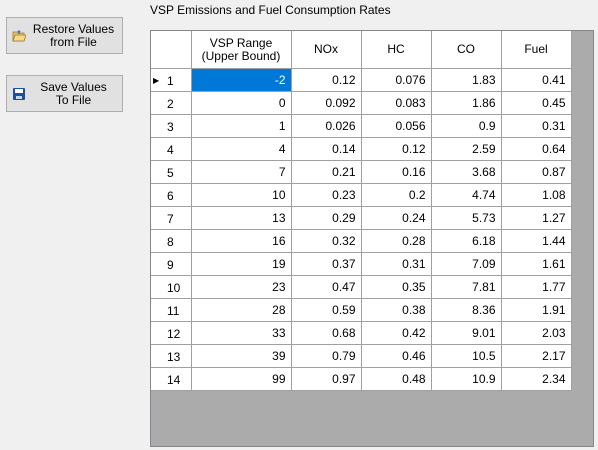 The image size is (598, 450). Describe the element at coordinates (396, 50) in the screenshot. I see `column-header-hc: HC` at that location.